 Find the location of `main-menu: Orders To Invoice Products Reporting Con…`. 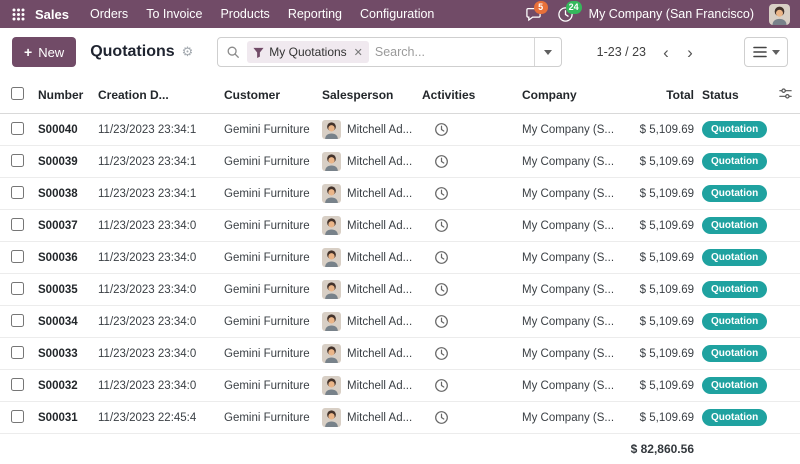

main-menu: Orders To Invoice Products Reporting Con… is located at coordinates (262, 14).